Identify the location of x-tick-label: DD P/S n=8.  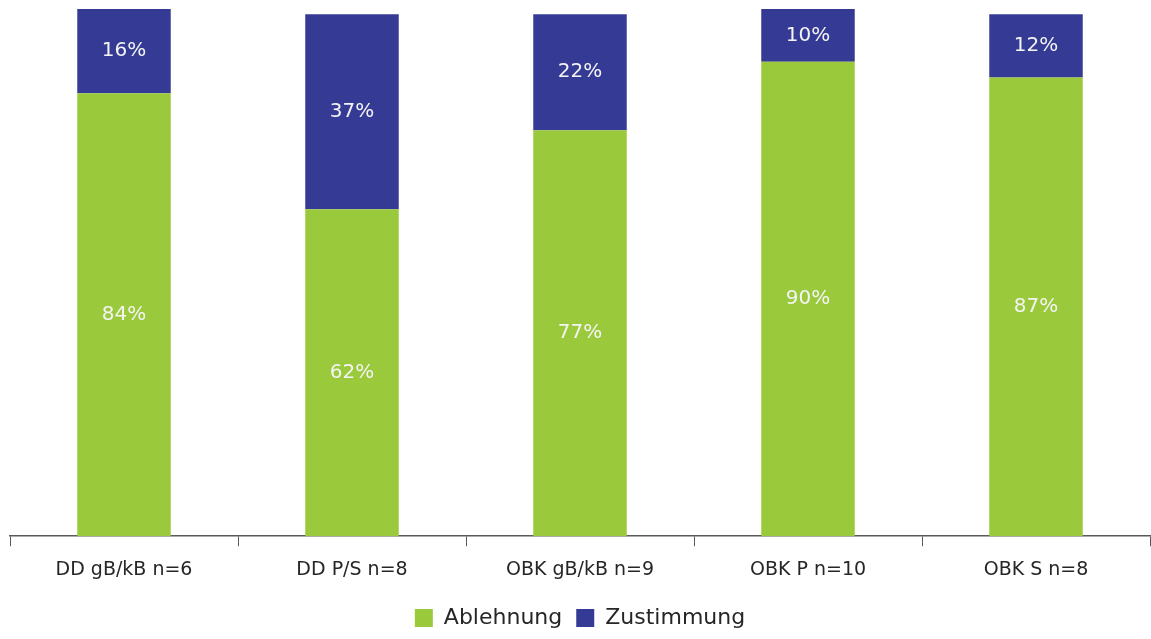
(352, 567).